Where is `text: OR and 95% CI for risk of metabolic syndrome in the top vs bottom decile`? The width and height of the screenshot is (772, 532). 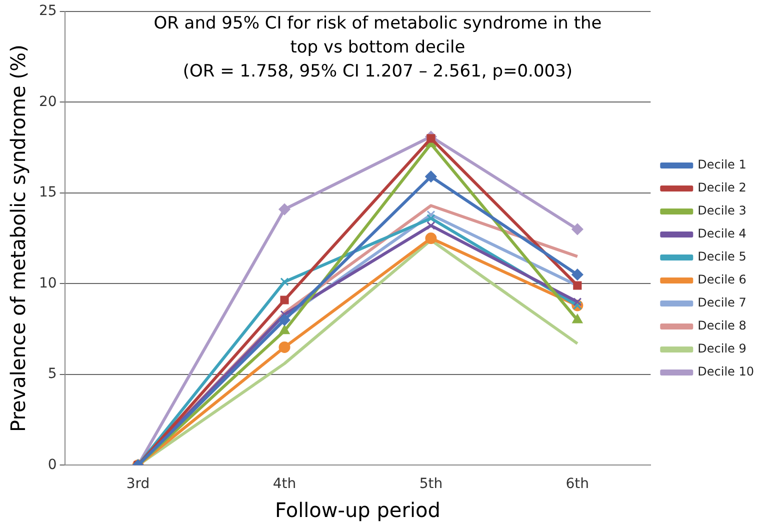 text: OR and 95% CI for risk of metabolic syndrome in the top vs bottom decile is located at coordinates (378, 35).